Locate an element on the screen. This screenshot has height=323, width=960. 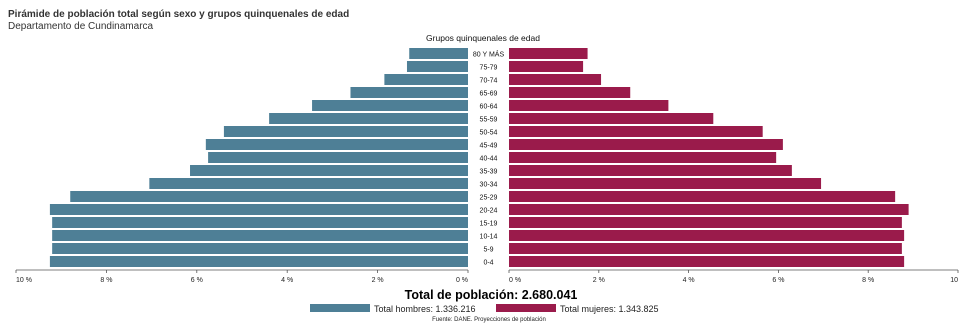
category-label: 80 Y MÁS is located at coordinates (489, 54).